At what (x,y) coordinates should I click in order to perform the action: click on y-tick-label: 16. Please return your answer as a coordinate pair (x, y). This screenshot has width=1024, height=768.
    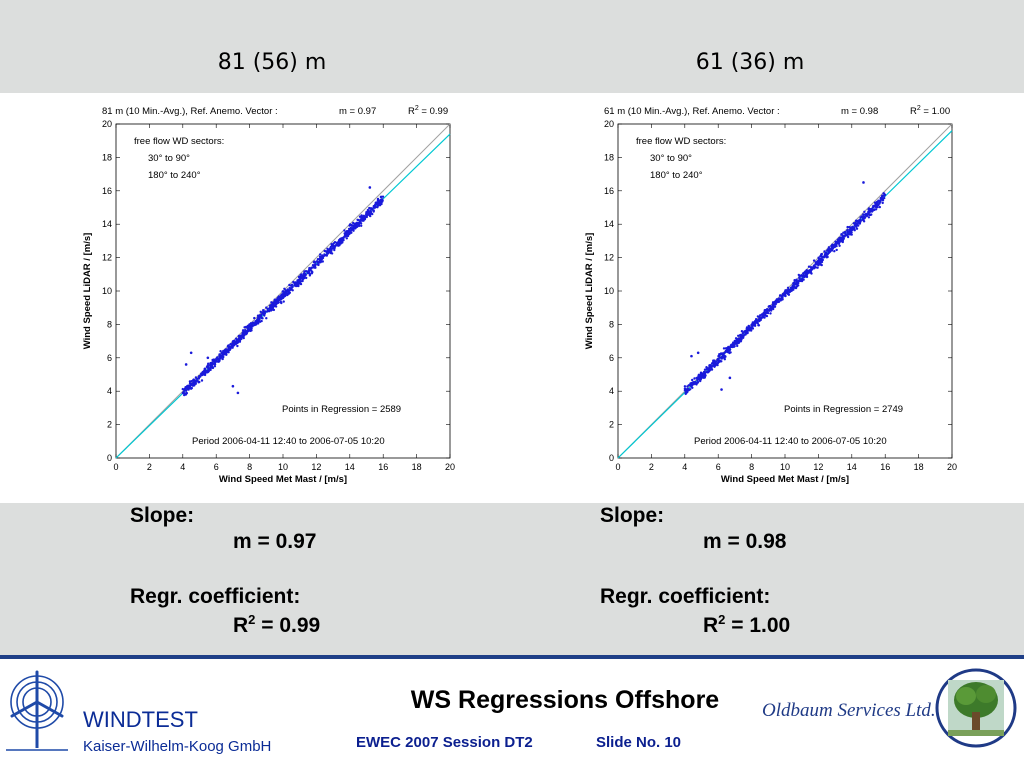
    Looking at the image, I should click on (107, 191).